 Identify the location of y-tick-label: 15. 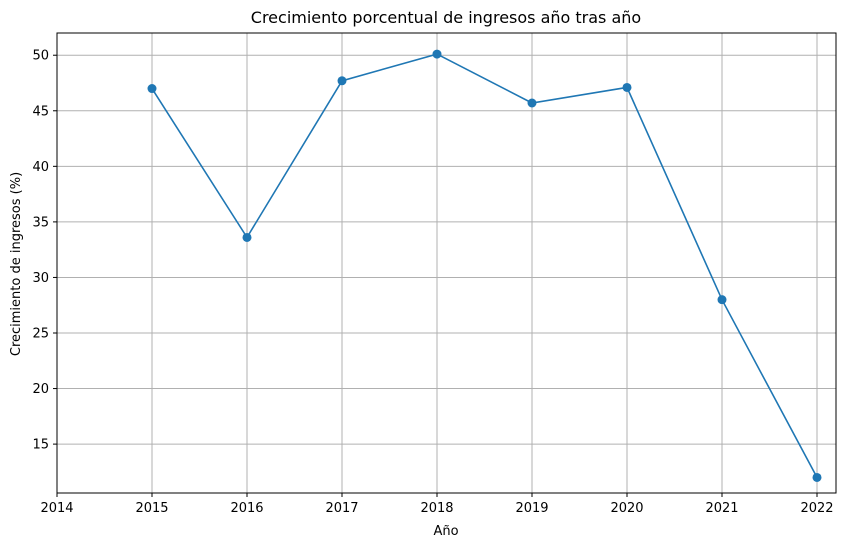
(40, 445).